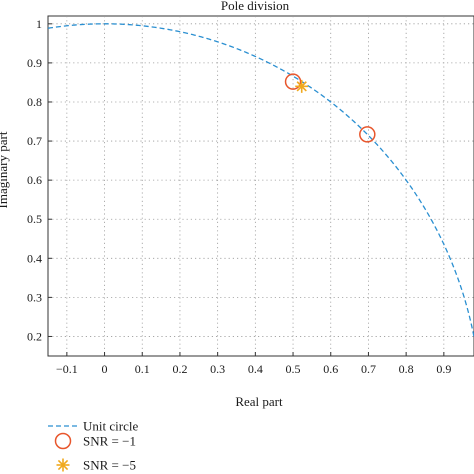  Describe the element at coordinates (34, 297) in the screenshot. I see `y-tick-label: 0.3` at that location.